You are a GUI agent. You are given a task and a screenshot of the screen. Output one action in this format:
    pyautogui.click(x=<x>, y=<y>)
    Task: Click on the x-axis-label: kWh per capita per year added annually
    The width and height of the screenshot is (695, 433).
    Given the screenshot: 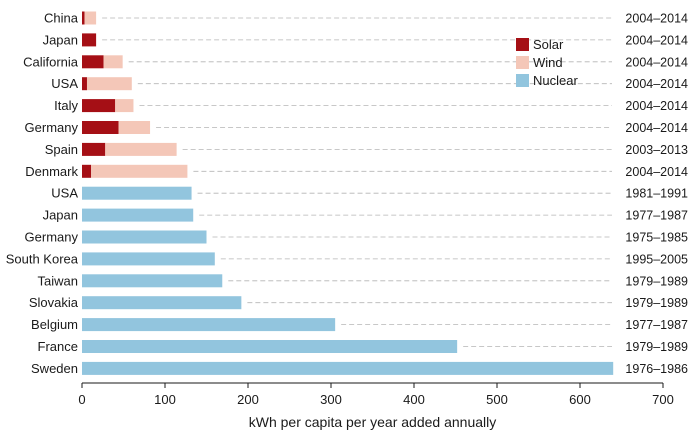 What is the action you would take?
    pyautogui.click(x=372, y=422)
    